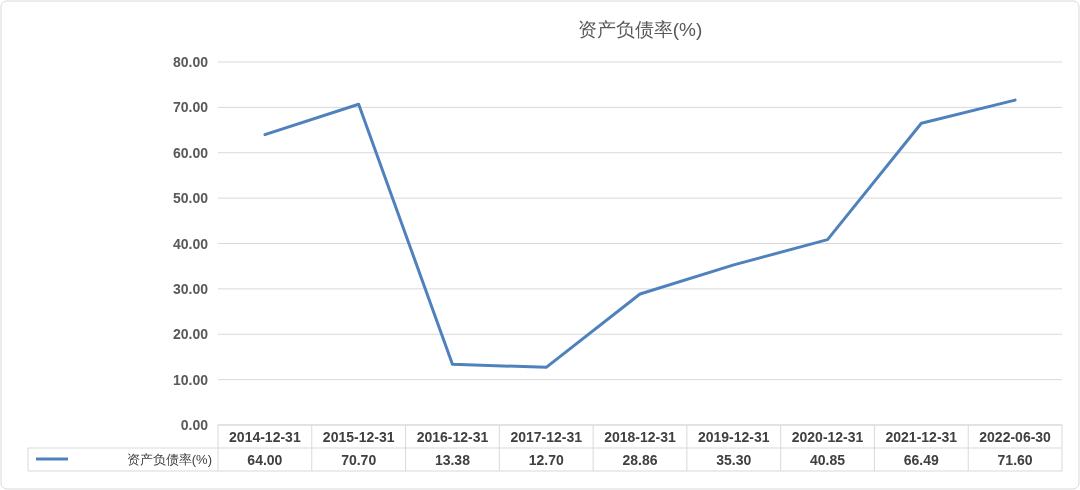 This screenshot has width=1080, height=490. What do you see at coordinates (190, 198) in the screenshot?
I see `y-tick-label: 50.00` at bounding box center [190, 198].